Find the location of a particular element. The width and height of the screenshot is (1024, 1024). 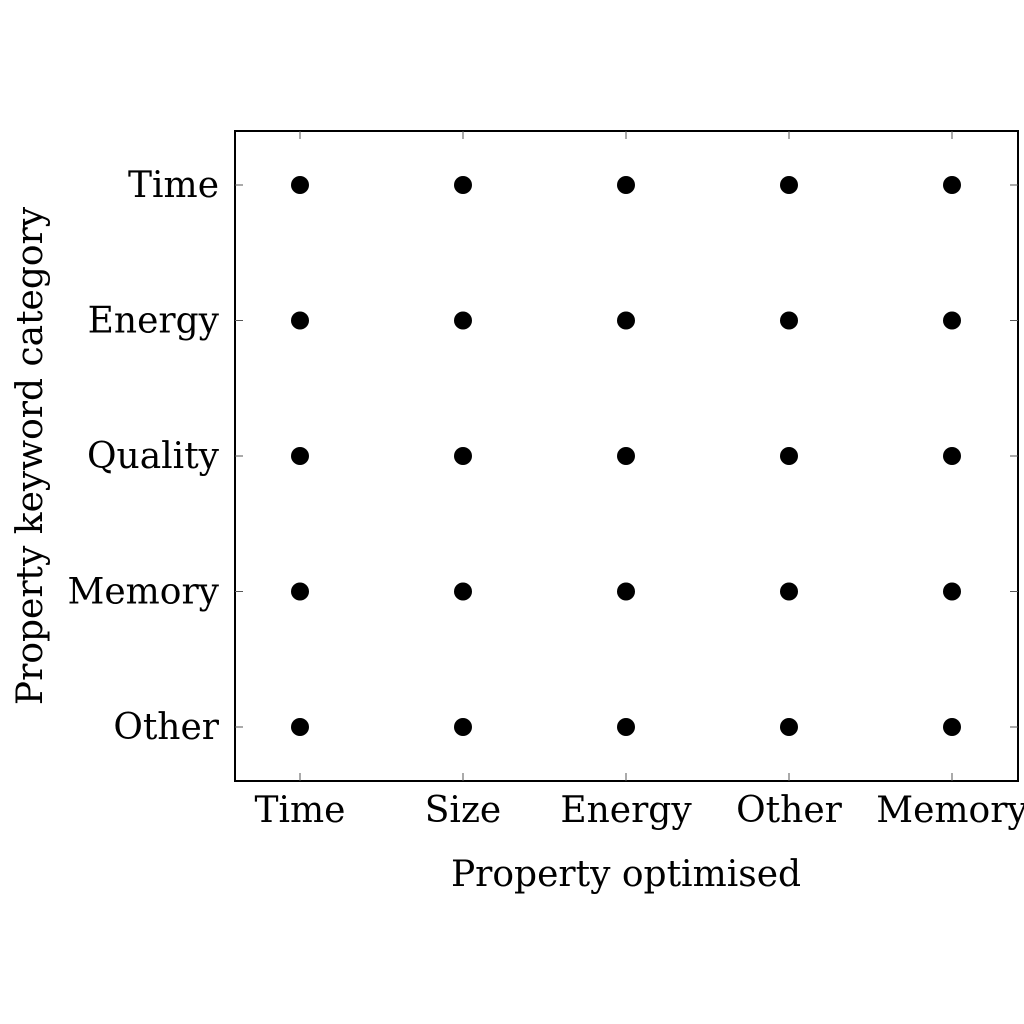

y-tick-label: Energy is located at coordinates (154, 321).